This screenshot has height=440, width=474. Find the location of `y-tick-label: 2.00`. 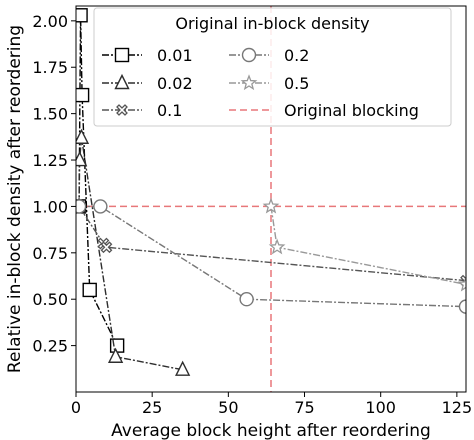

y-tick-label: 2.00 is located at coordinates (50, 21).